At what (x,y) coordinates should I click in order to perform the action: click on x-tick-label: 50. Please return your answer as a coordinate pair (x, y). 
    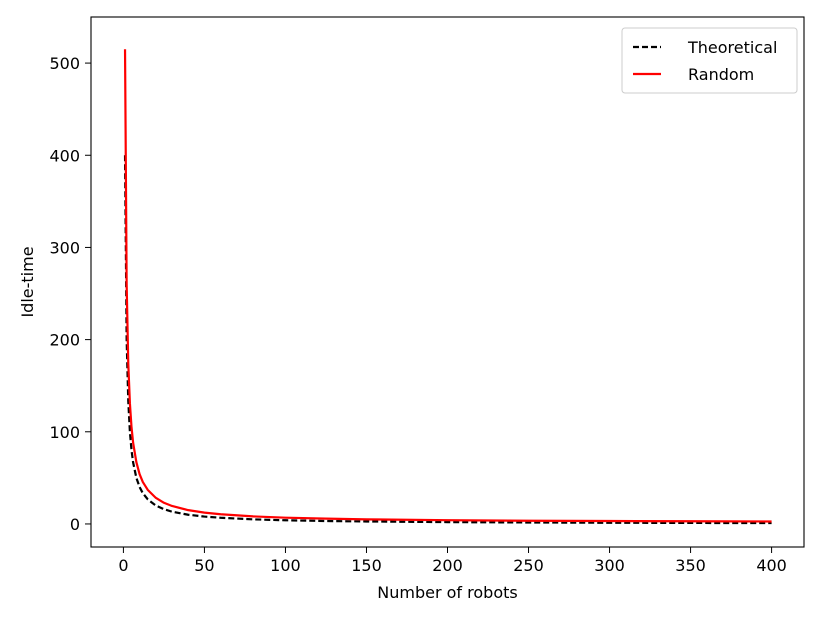
    Looking at the image, I should click on (204, 565).